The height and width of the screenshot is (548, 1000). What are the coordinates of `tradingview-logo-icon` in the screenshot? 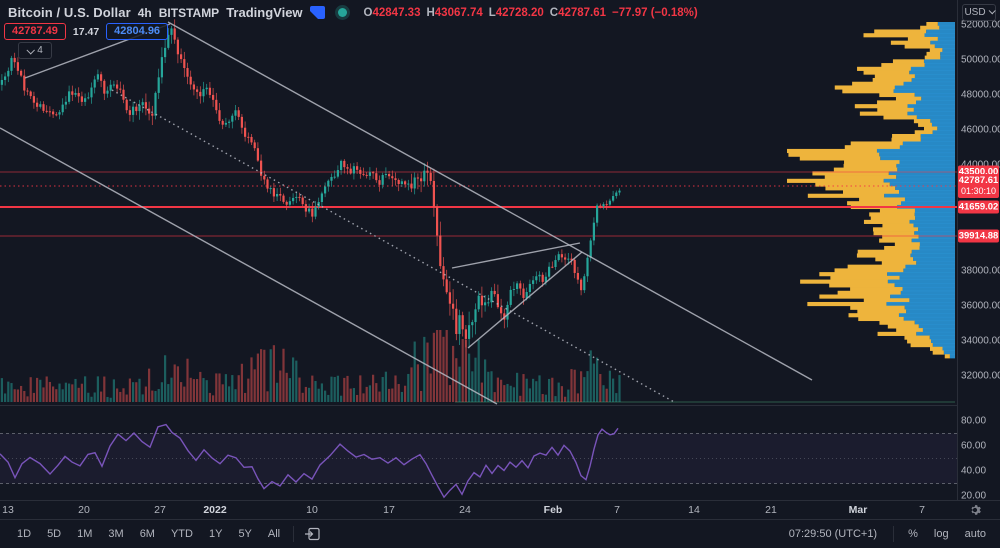 It's located at (317, 12).